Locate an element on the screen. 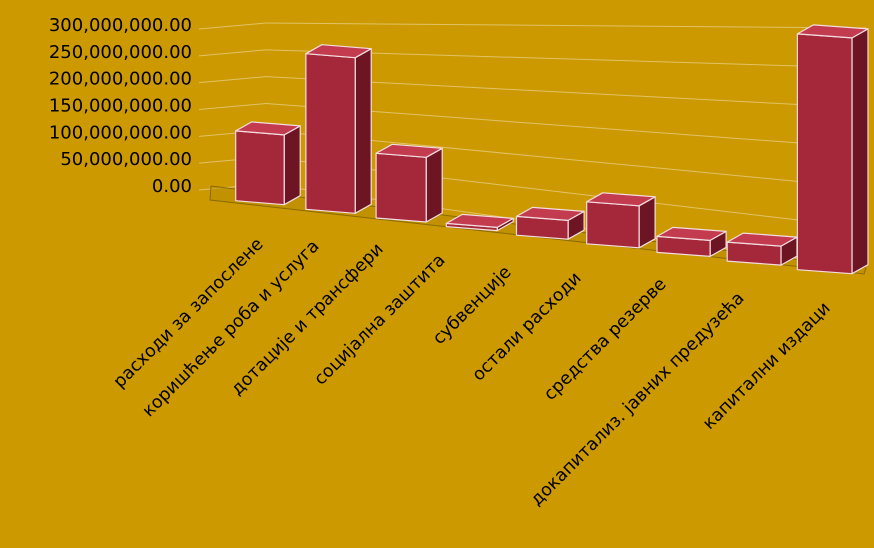 The image size is (874, 548). x-tick-label: докапитализ. јавних предузећа is located at coordinates (638, 399).